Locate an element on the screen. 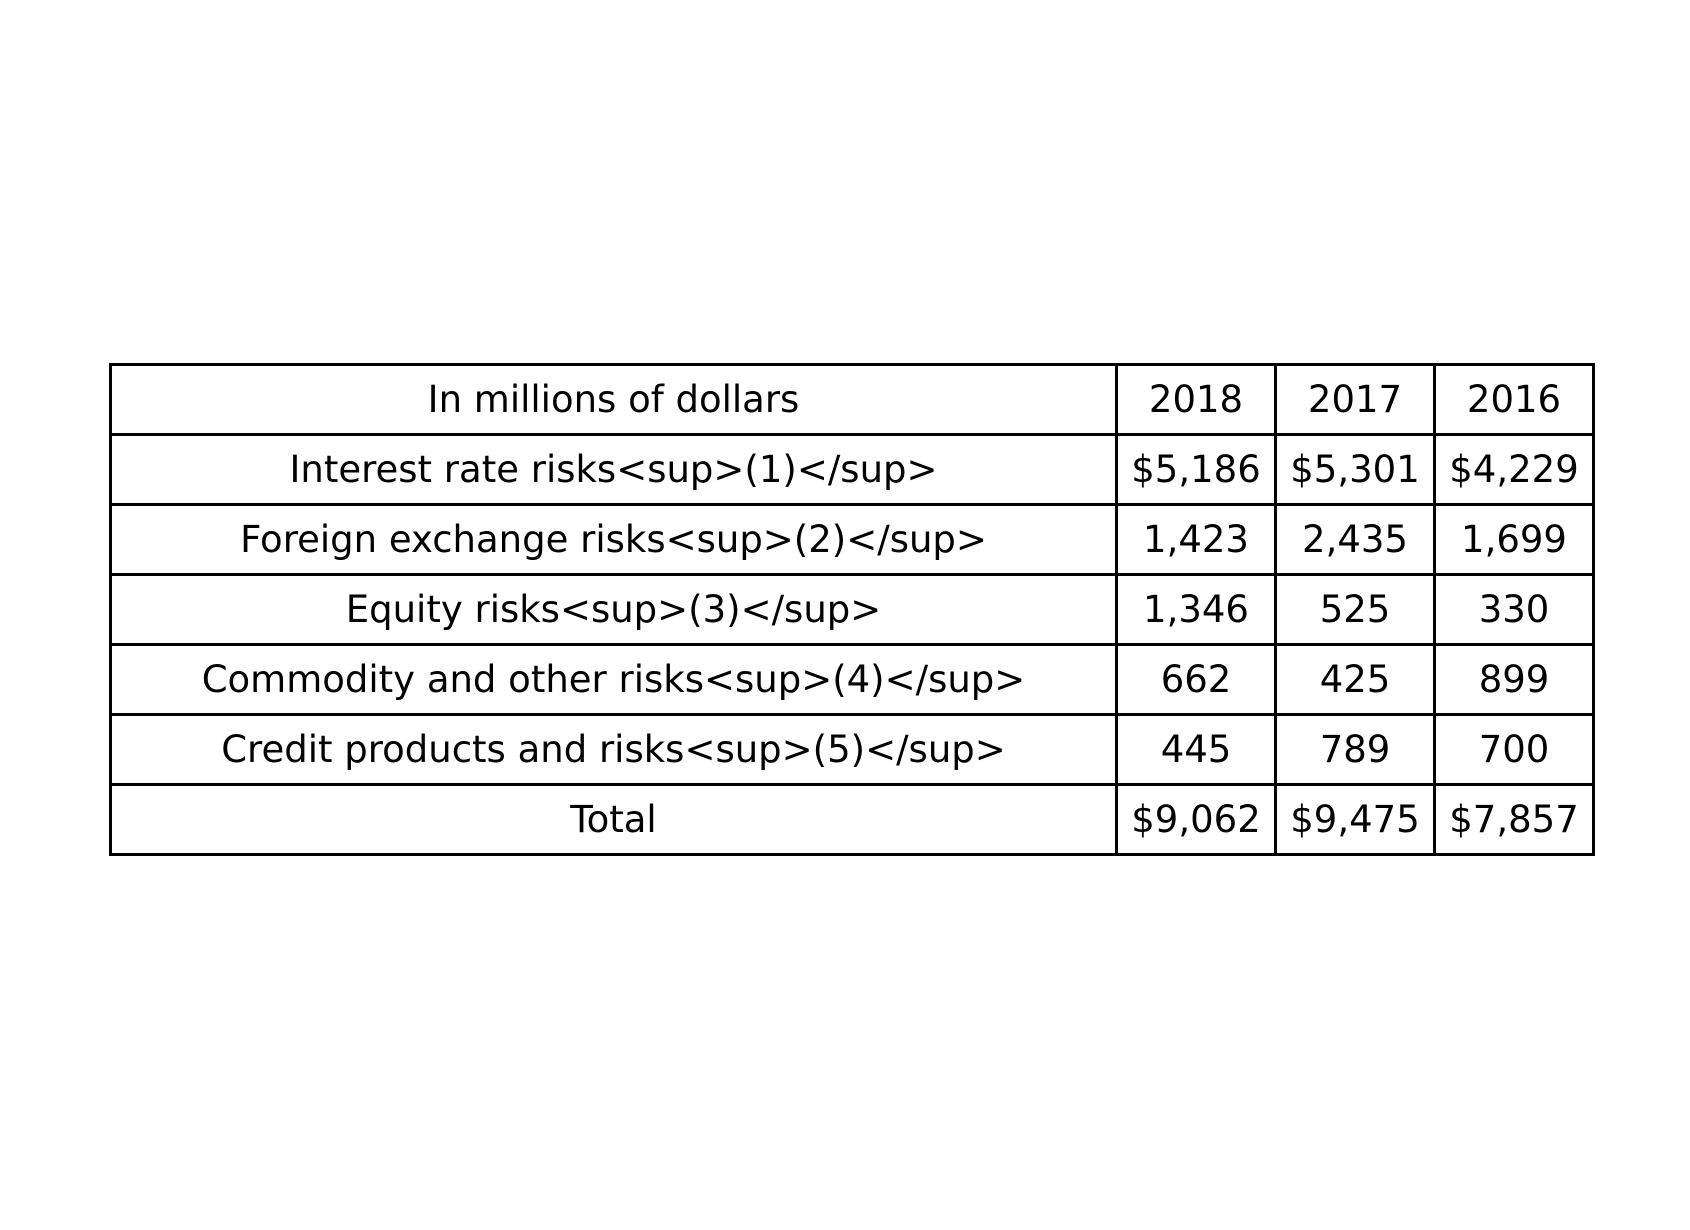  row-label: Credit products and risks<sup>(5)</sup> is located at coordinates (613, 749).